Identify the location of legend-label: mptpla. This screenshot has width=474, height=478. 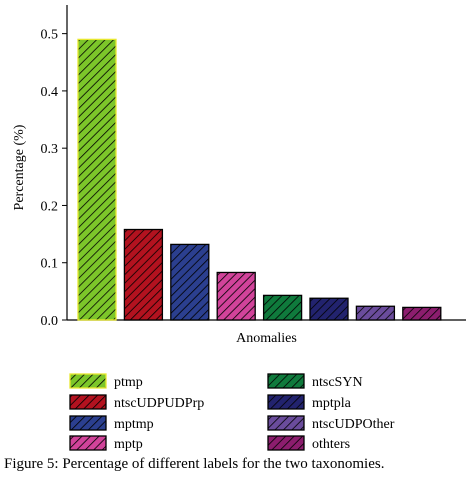
(332, 403).